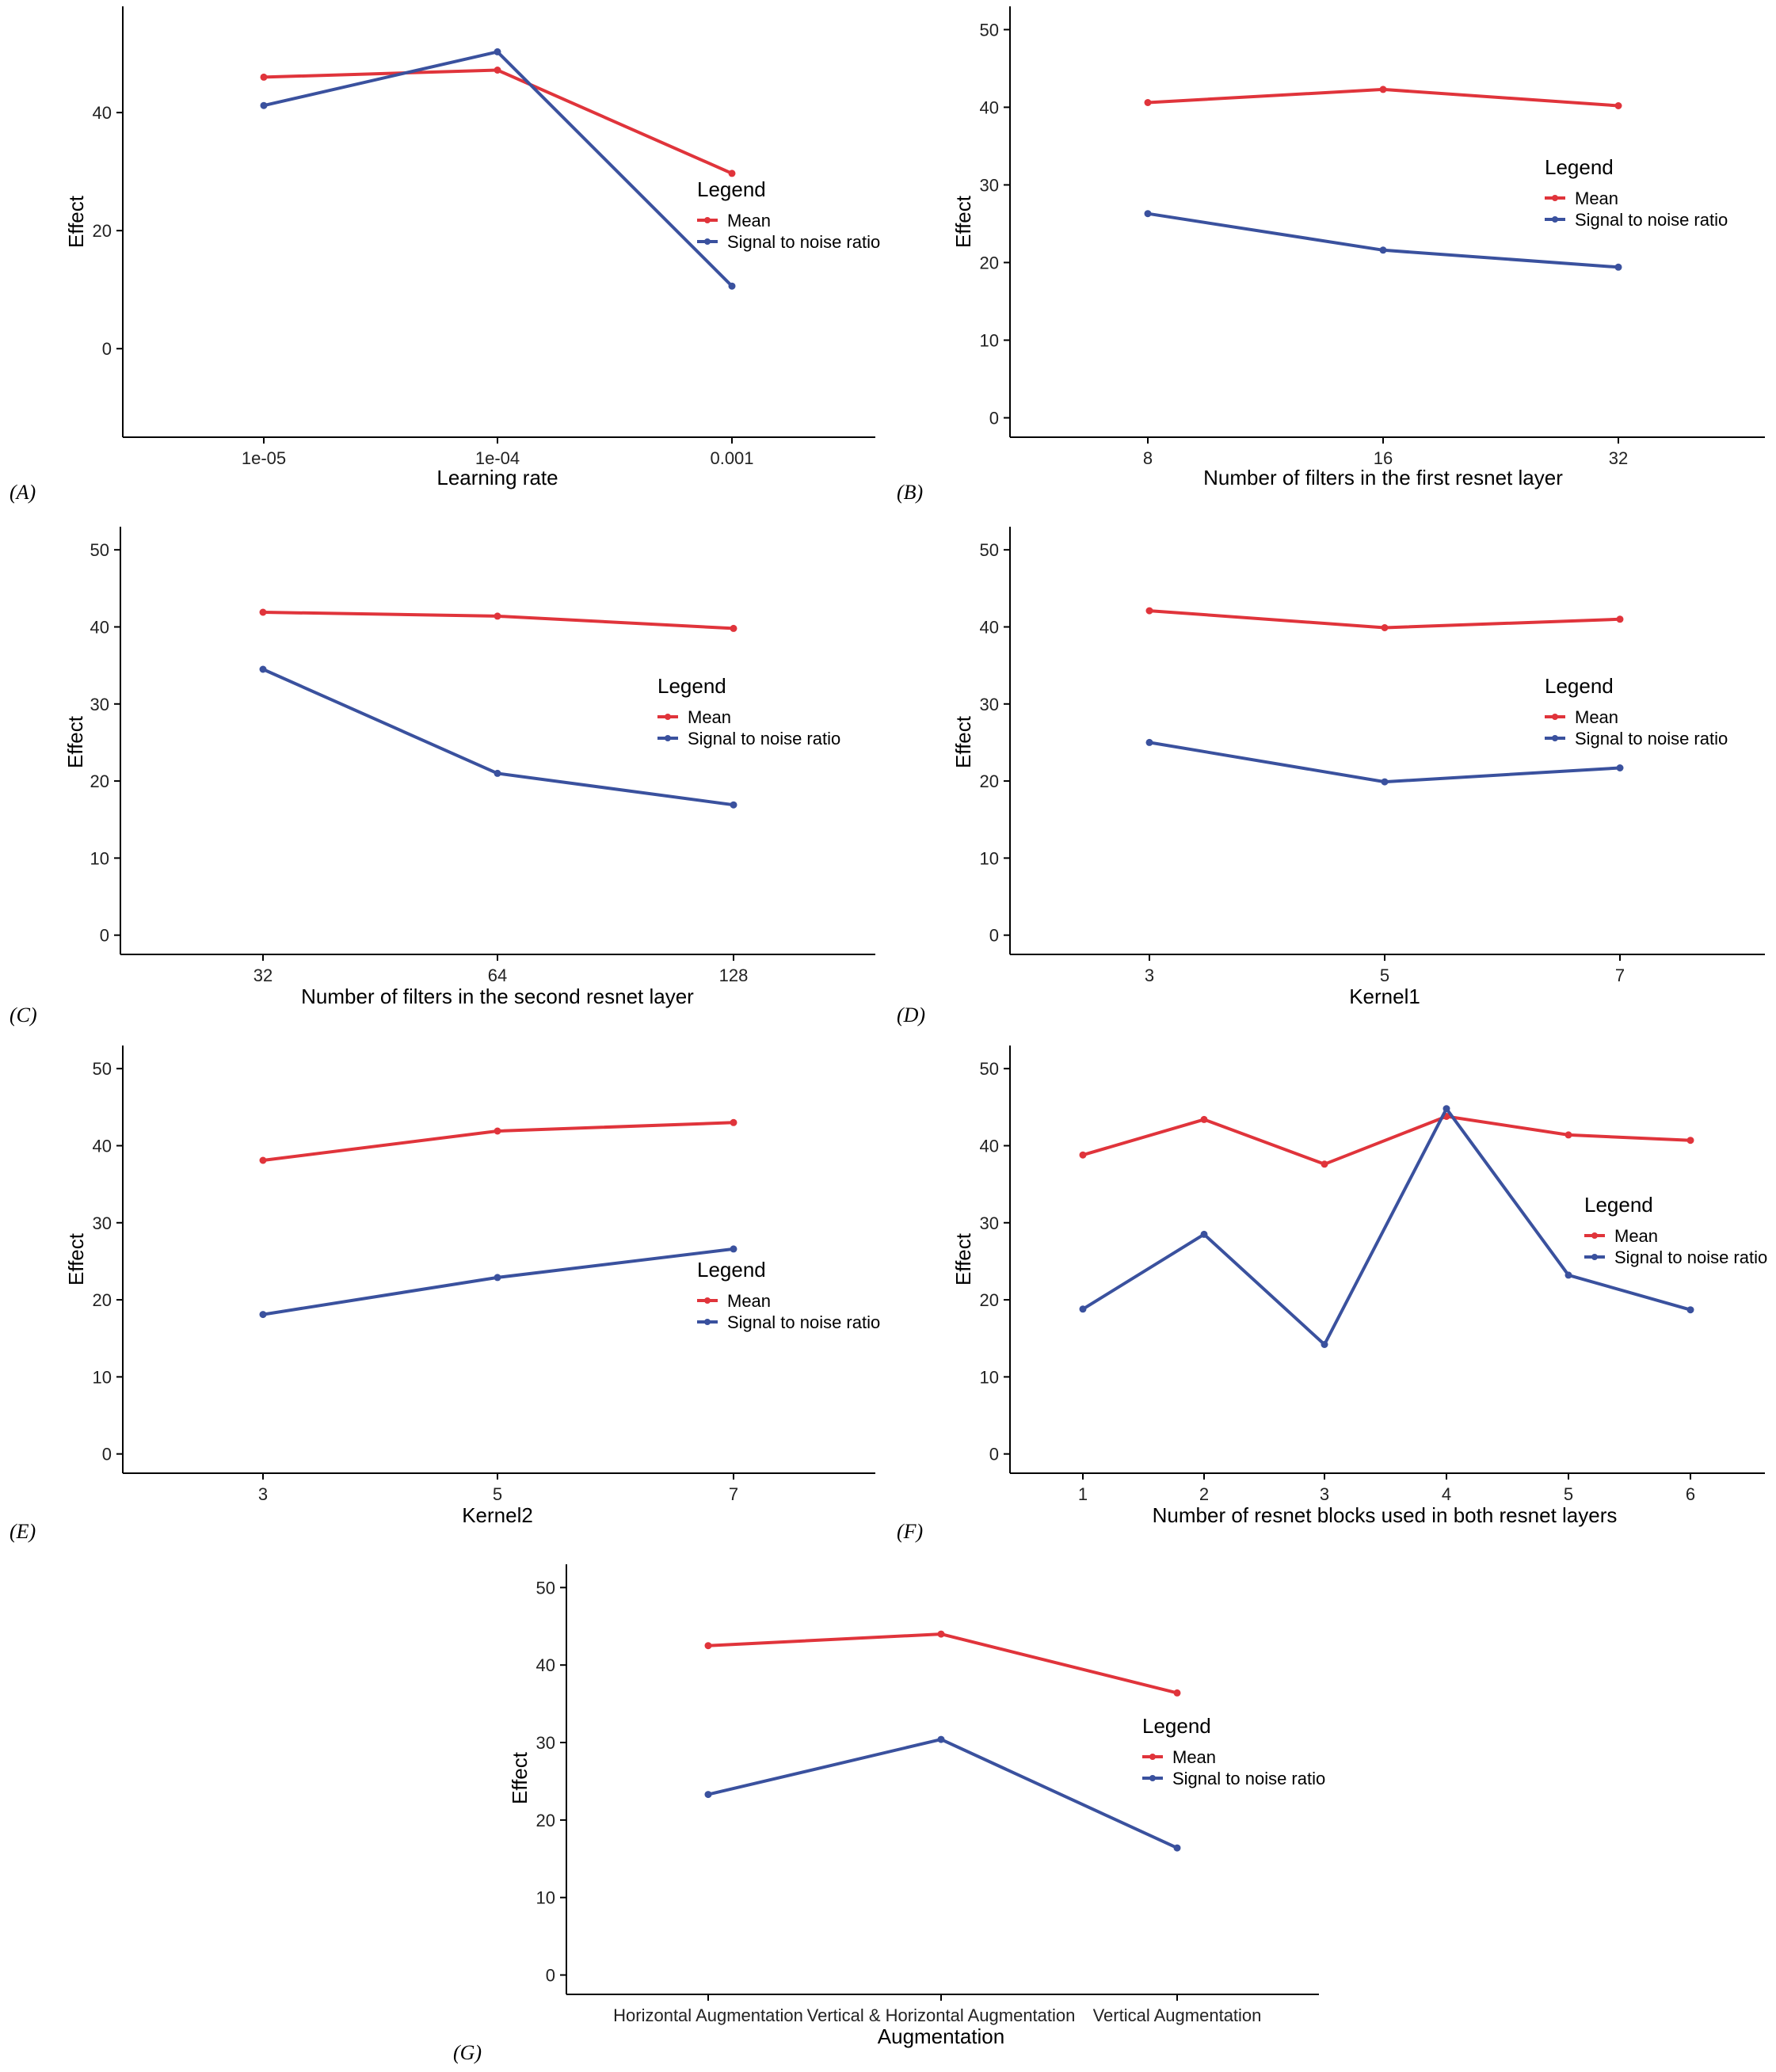 This screenshot has width=1776, height=2072. Describe the element at coordinates (497, 1515) in the screenshot. I see `x-axis-title: Kernel2` at that location.